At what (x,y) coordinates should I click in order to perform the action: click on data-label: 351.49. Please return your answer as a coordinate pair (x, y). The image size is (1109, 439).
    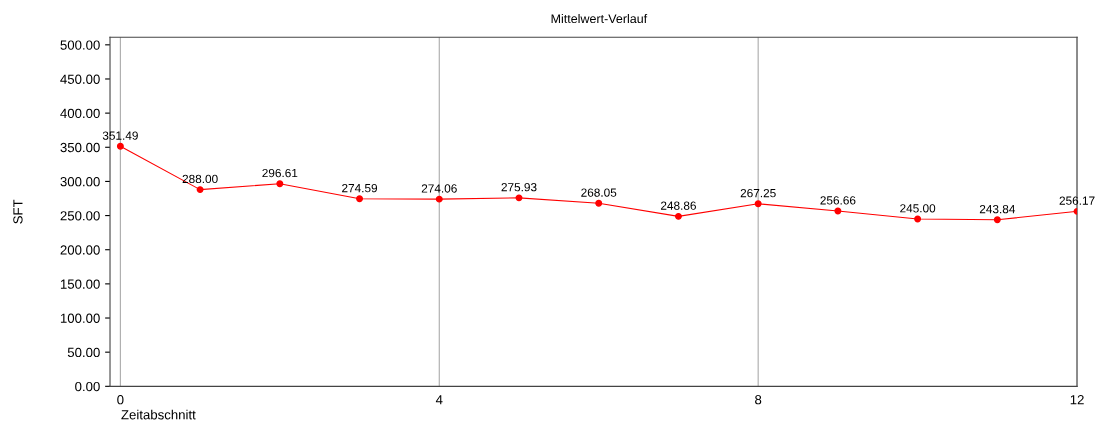
    Looking at the image, I should click on (120, 135).